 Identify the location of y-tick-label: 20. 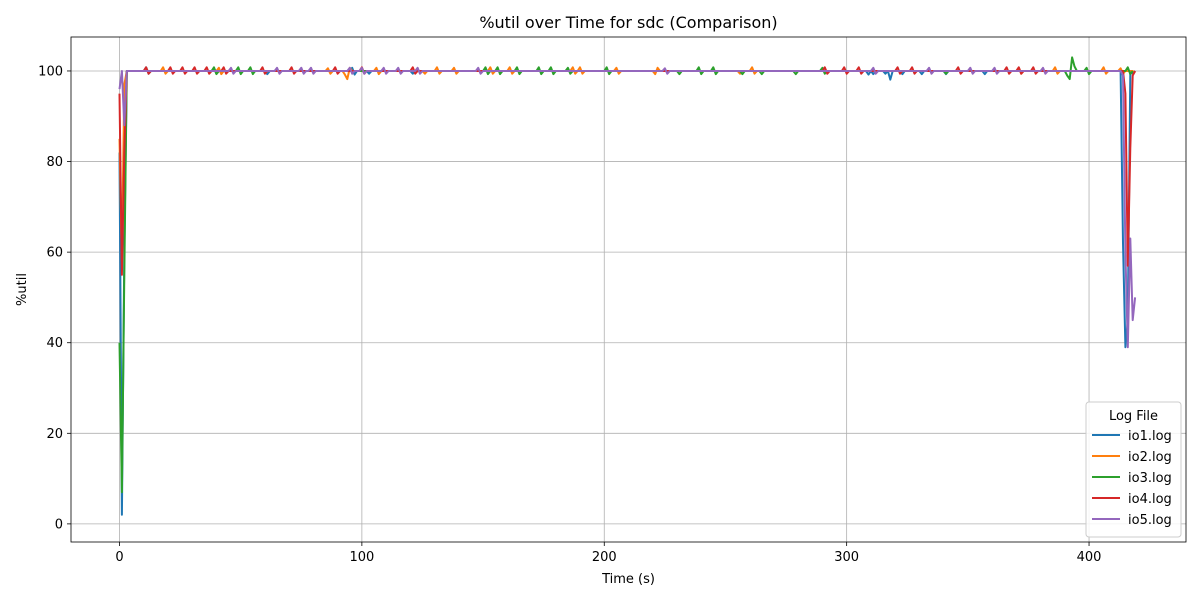
(54, 434).